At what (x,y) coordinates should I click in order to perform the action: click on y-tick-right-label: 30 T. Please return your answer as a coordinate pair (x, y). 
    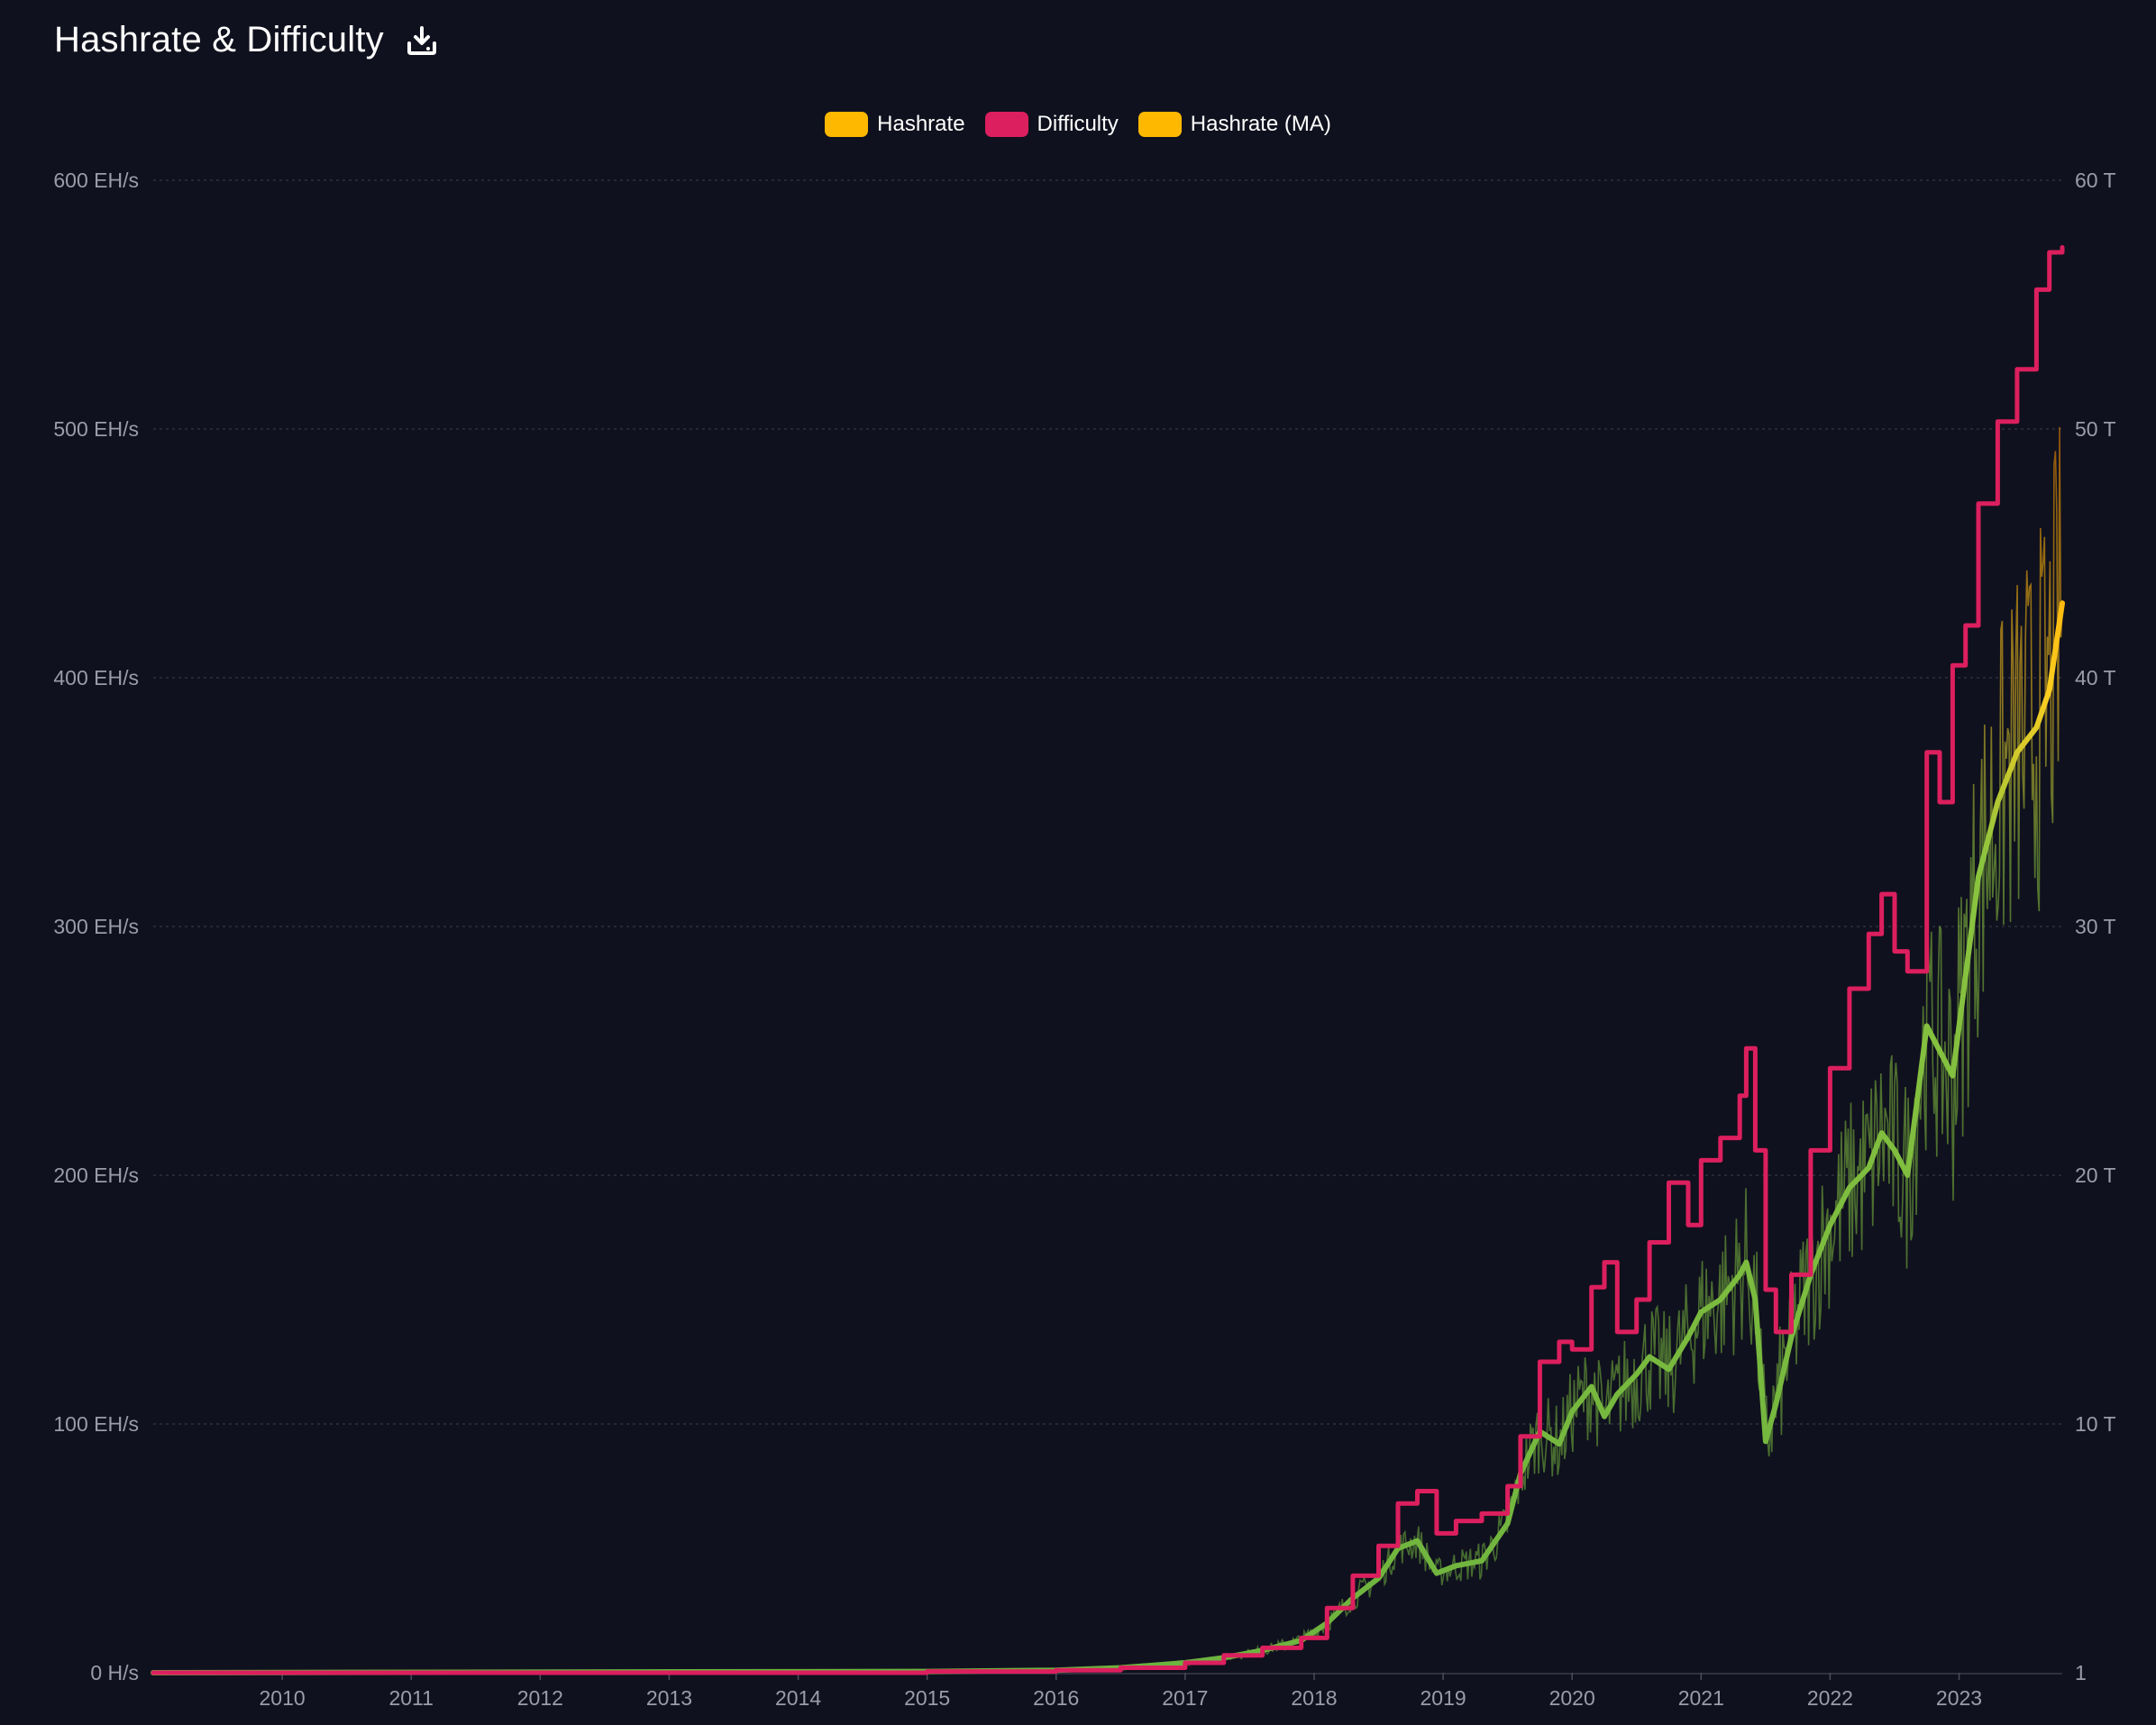
    Looking at the image, I should click on (2095, 927).